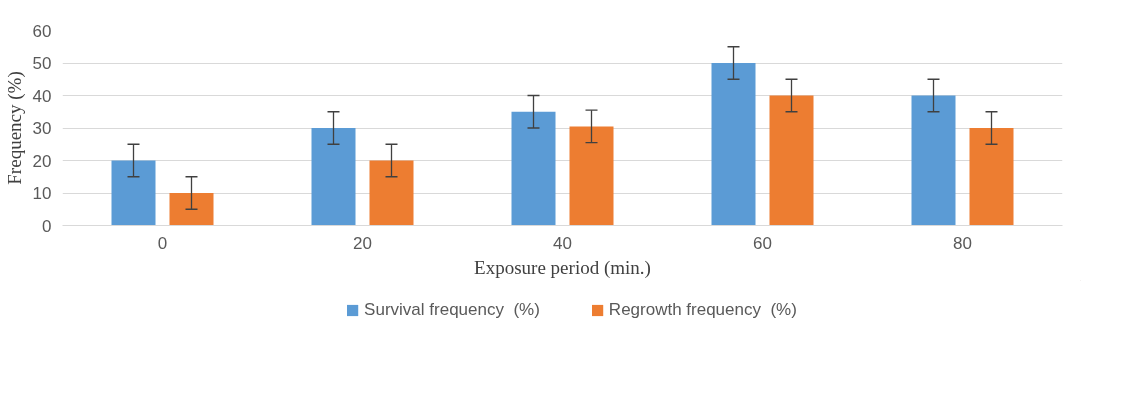 The image size is (1142, 403). What do you see at coordinates (452, 310) in the screenshot?
I see `legend-label: Survival frequency (%)` at bounding box center [452, 310].